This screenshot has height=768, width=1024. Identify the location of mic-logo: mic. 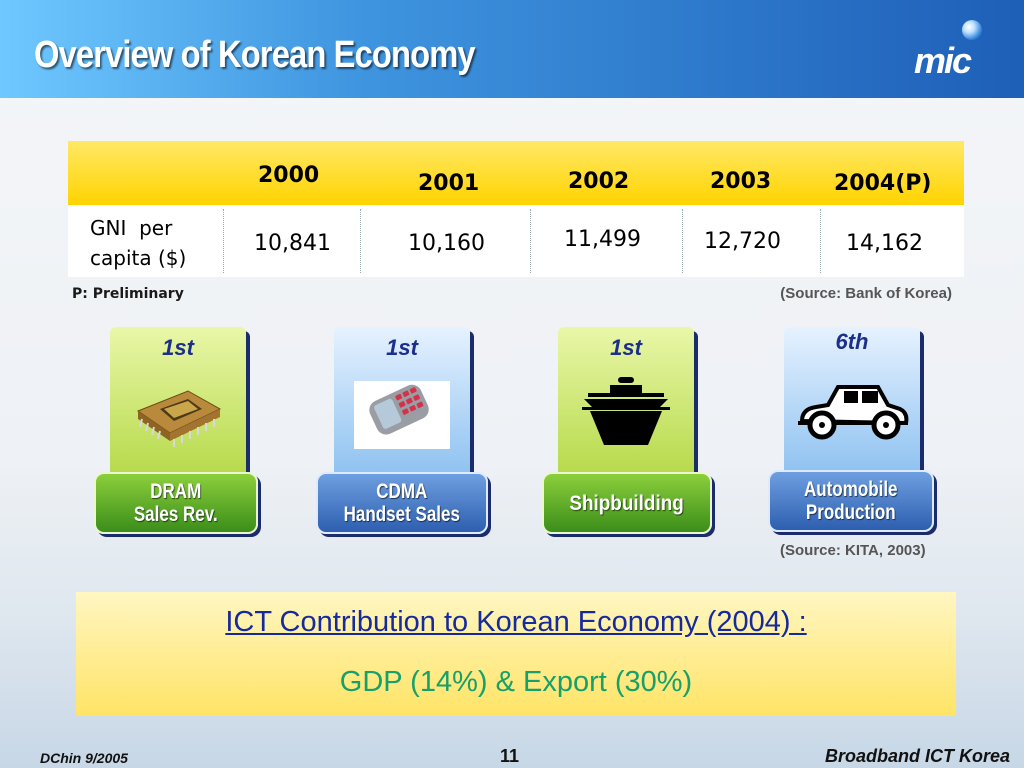
(960, 49).